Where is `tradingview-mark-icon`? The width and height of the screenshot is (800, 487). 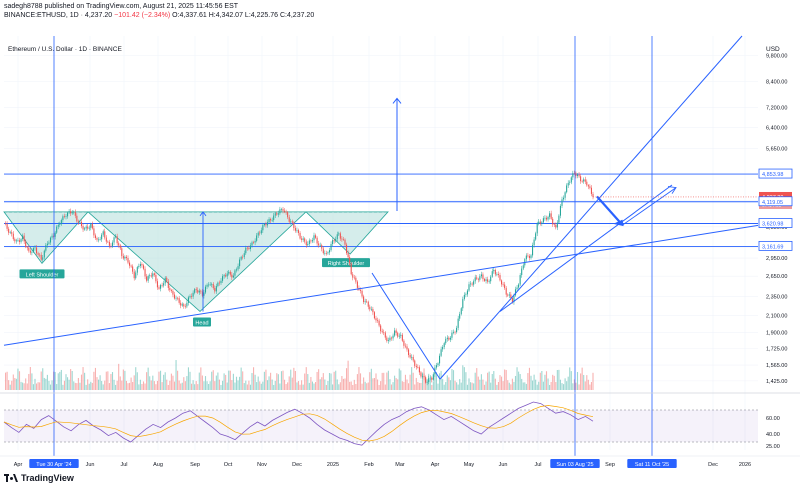
tradingview-mark-icon is located at coordinates (11, 478).